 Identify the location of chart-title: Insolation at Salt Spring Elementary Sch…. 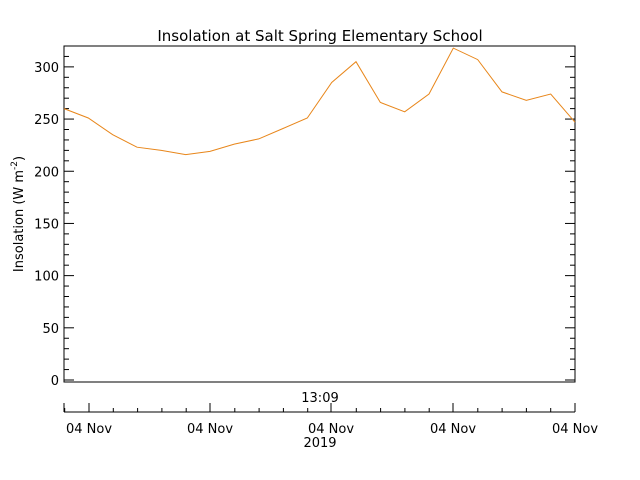
(319, 36).